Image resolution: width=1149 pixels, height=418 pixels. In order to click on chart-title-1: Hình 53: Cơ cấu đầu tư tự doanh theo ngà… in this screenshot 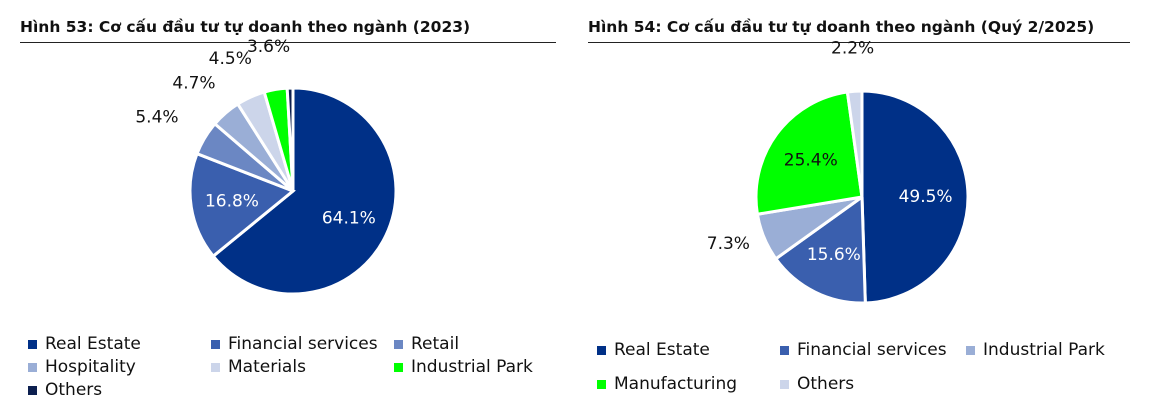, I will do `click(288, 30)`.